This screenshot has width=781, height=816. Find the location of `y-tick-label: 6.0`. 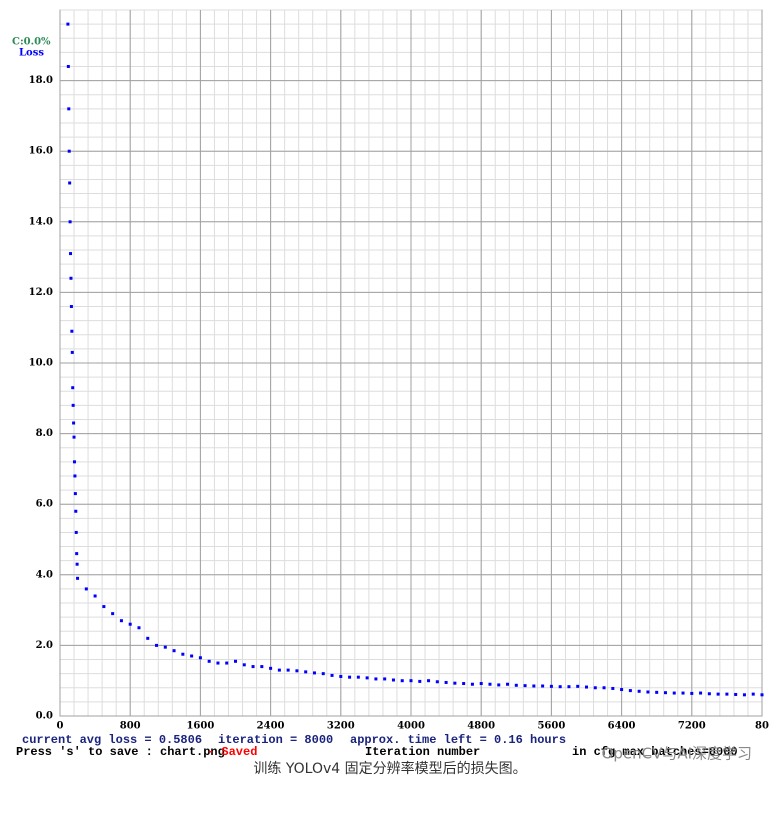

y-tick-label: 6.0 is located at coordinates (44, 504).